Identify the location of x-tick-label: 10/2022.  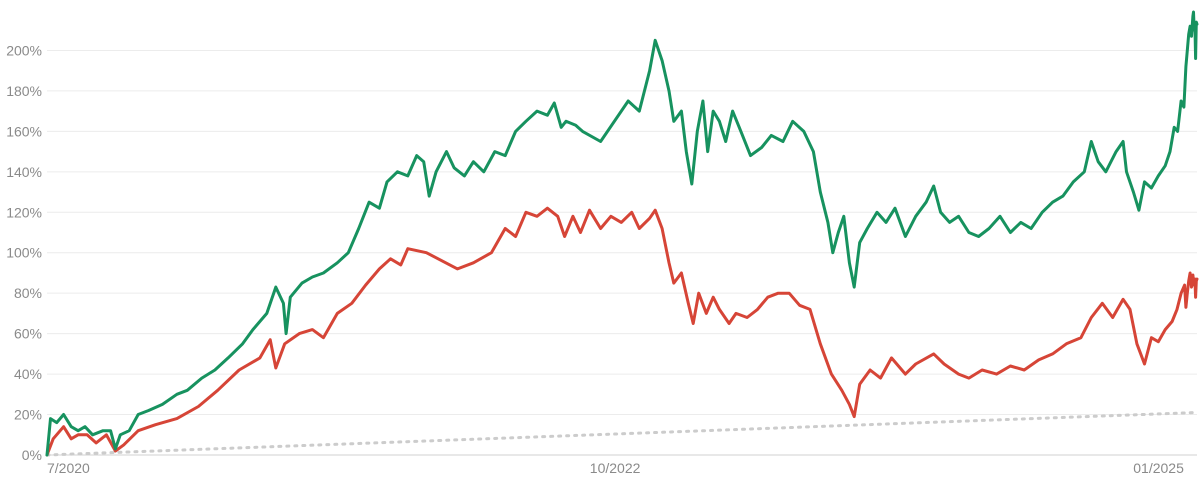
(615, 468).